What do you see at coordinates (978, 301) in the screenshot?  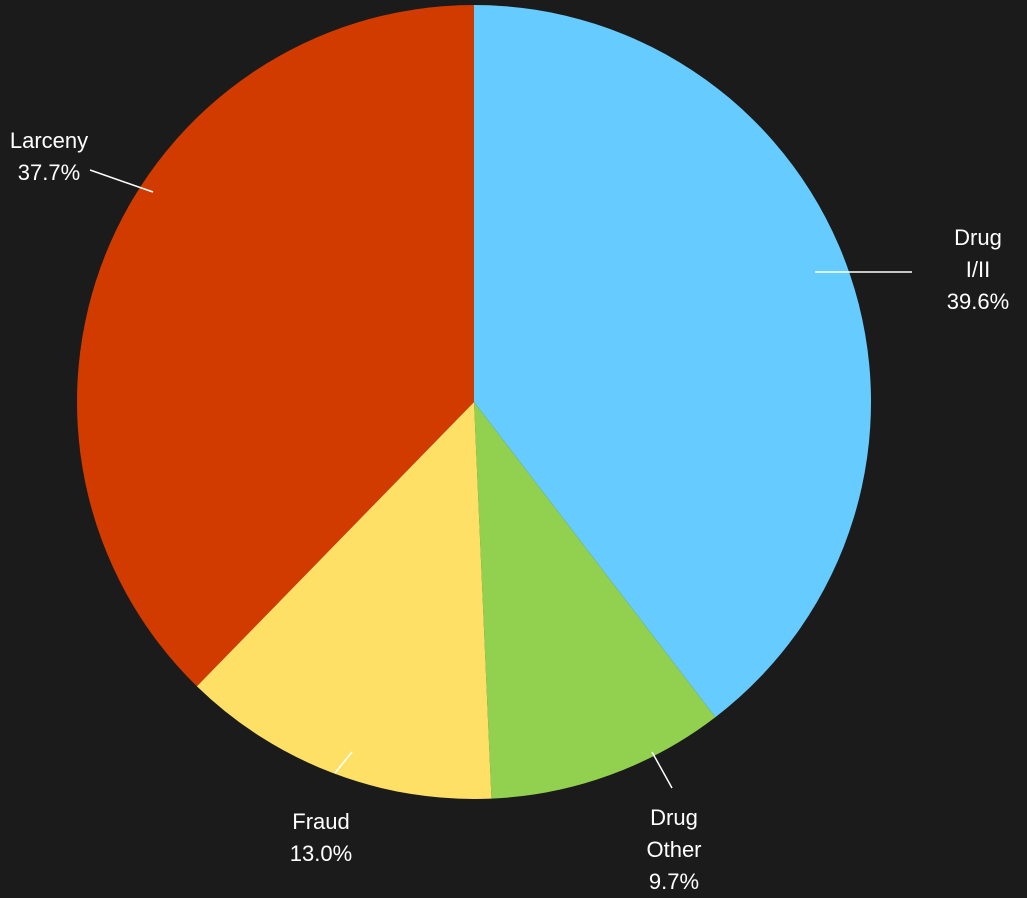 I see `slice-value: 39.6%` at bounding box center [978, 301].